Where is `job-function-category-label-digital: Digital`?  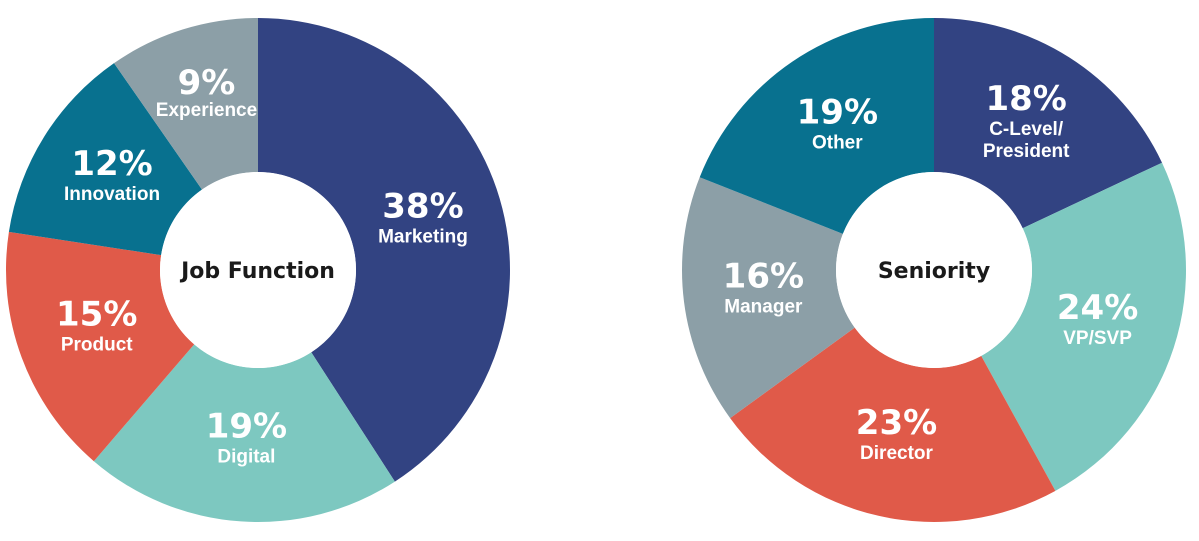
job-function-category-label-digital: Digital is located at coordinates (246, 457).